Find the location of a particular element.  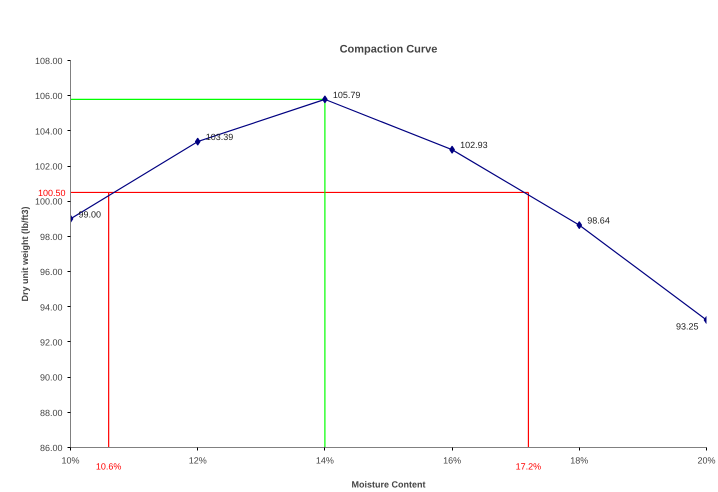

x-tick-label: 12% is located at coordinates (197, 461).